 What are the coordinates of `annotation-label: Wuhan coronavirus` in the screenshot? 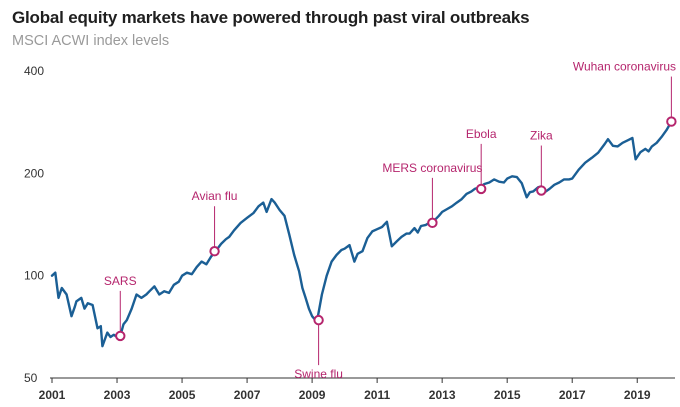 It's located at (624, 67).